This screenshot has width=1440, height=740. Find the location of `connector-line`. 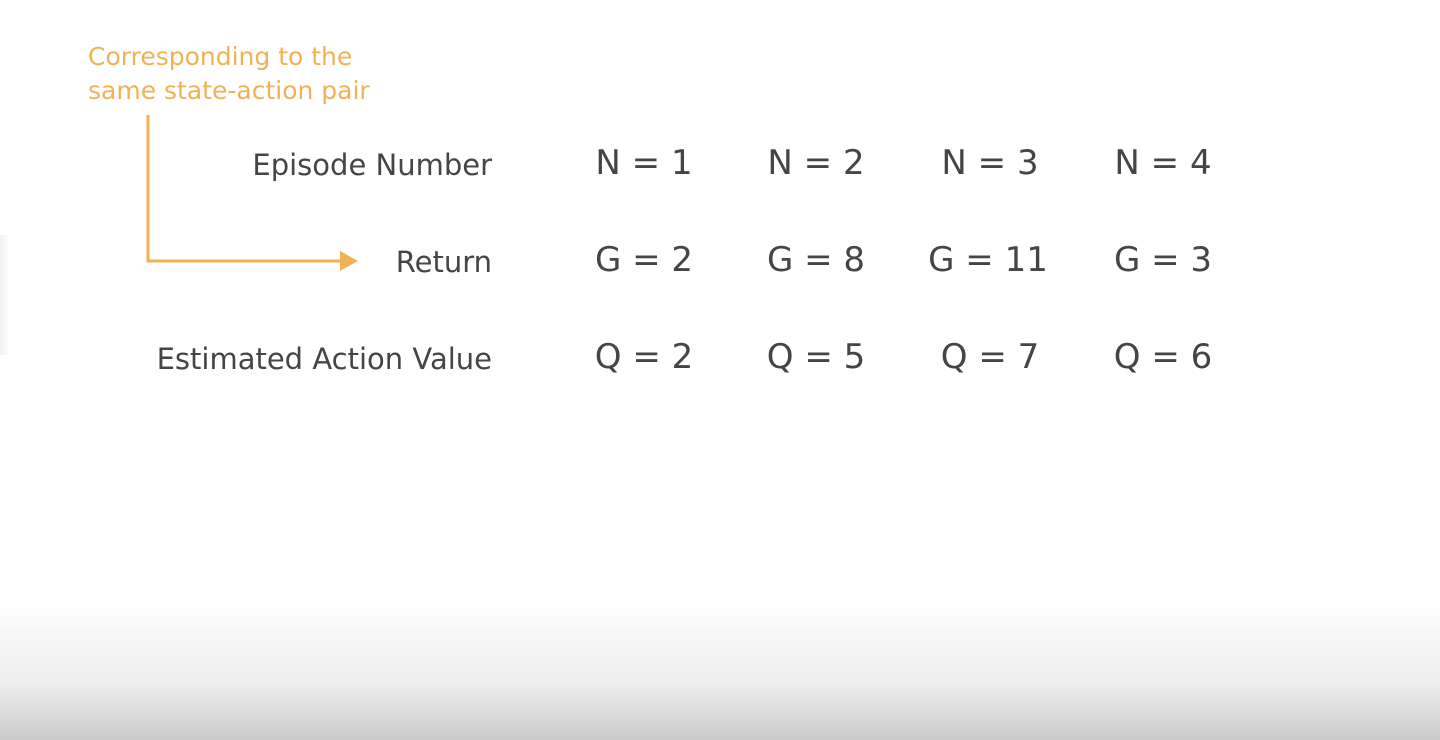

connector-line is located at coordinates (244, 189).